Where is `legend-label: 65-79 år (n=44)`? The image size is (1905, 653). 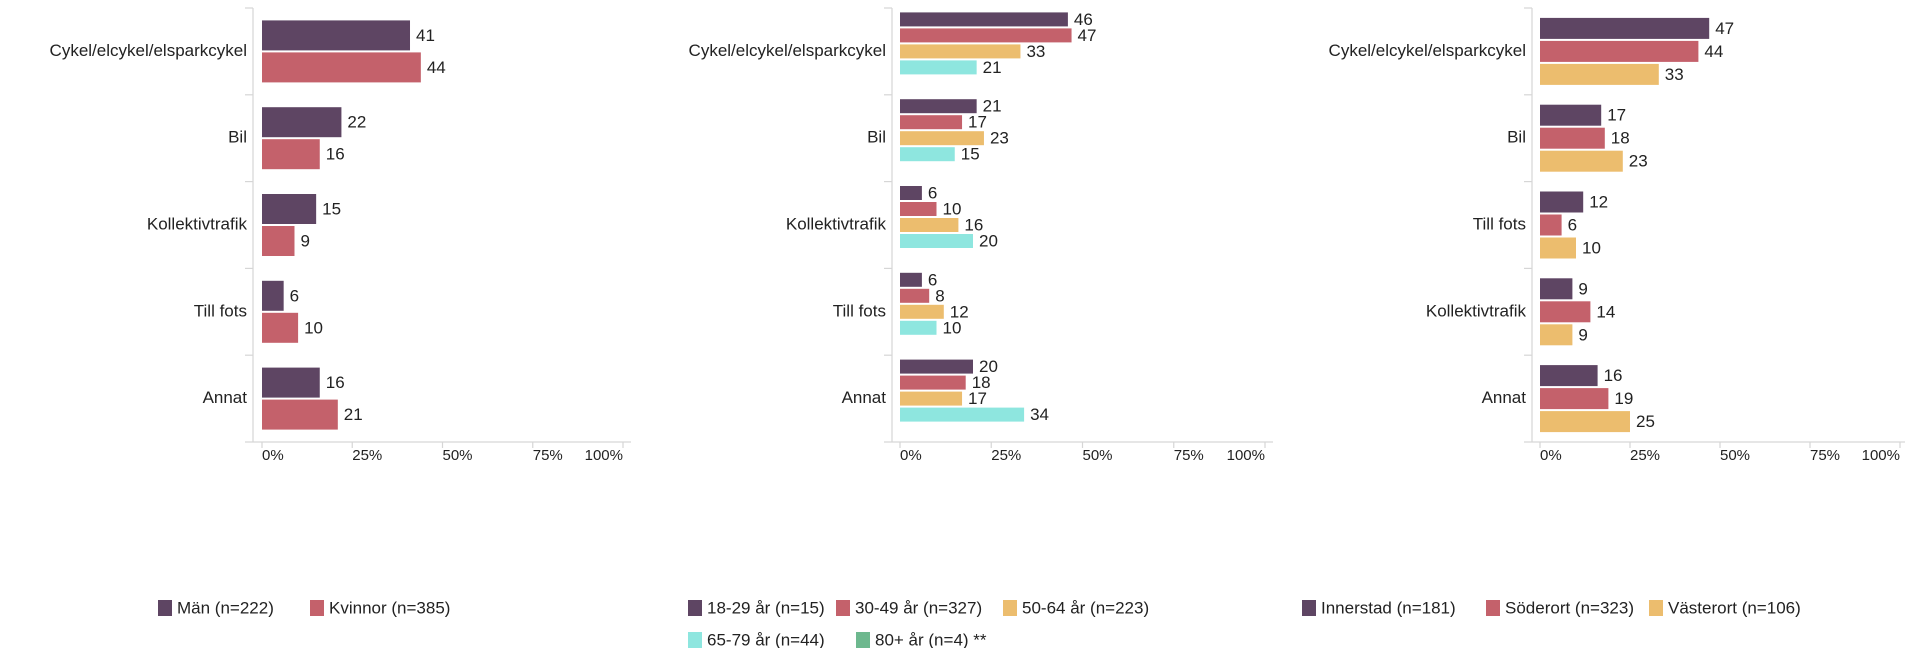
legend-label: 65-79 år (n=44) is located at coordinates (766, 639).